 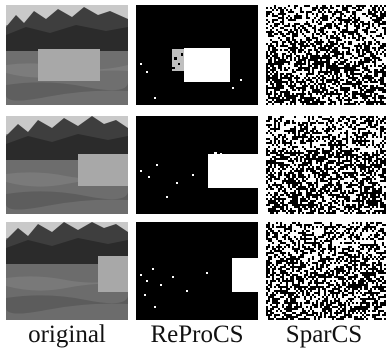 I want to click on caption-original: original, so click(x=67, y=334).